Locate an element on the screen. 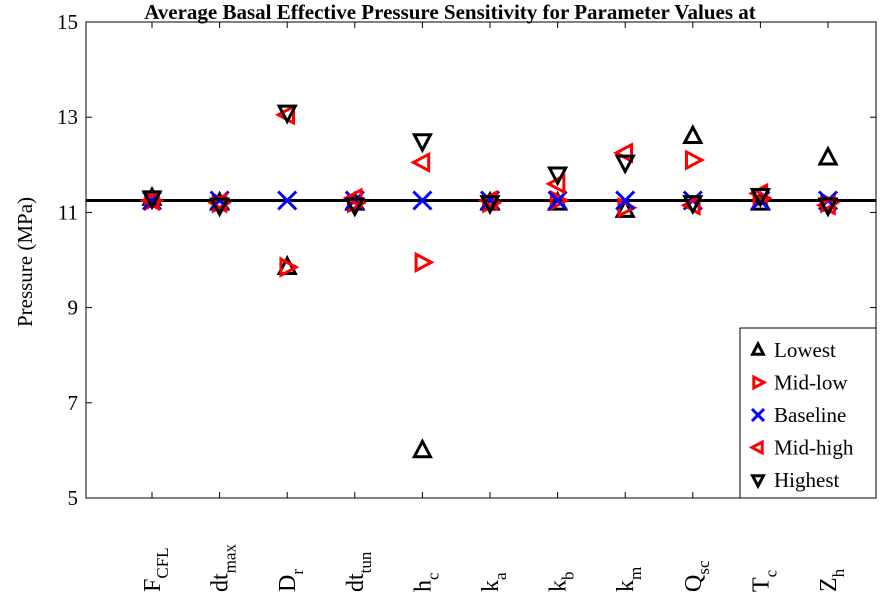 This screenshot has height=593, width=891. x-category-sub: tun is located at coordinates (365, 562).